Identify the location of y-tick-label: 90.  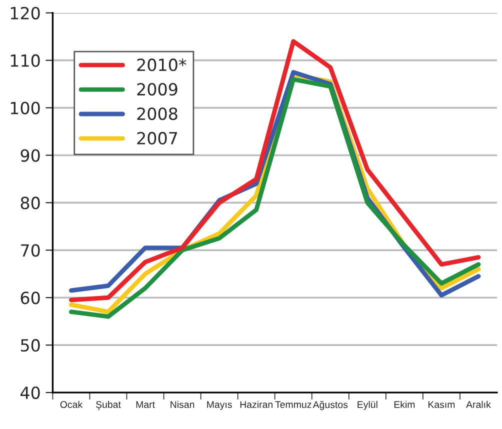
(30, 155).